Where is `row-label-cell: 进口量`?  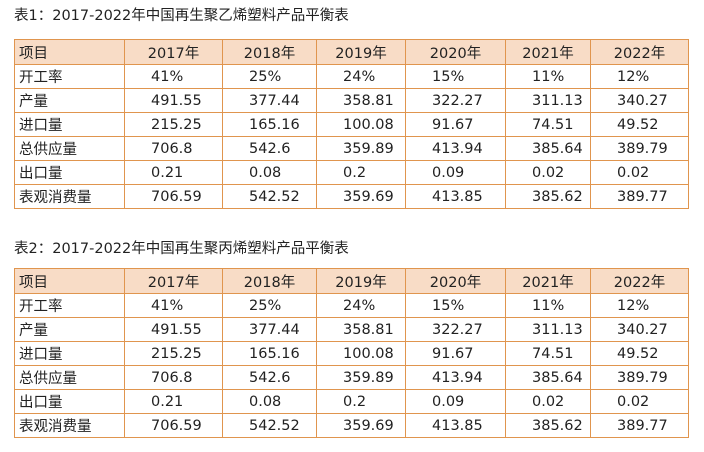
row-label-cell: 进口量 is located at coordinates (69, 124).